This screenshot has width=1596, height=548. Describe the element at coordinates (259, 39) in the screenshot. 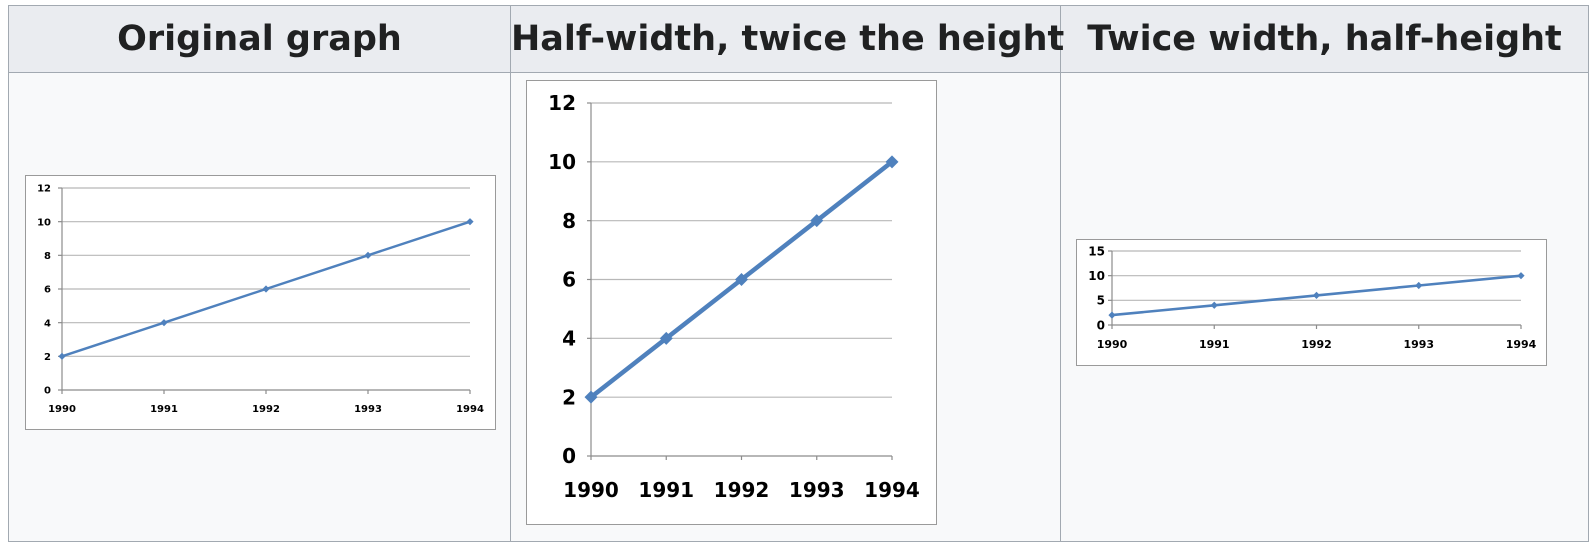

I see `header-original-graph: Original graph` at that location.